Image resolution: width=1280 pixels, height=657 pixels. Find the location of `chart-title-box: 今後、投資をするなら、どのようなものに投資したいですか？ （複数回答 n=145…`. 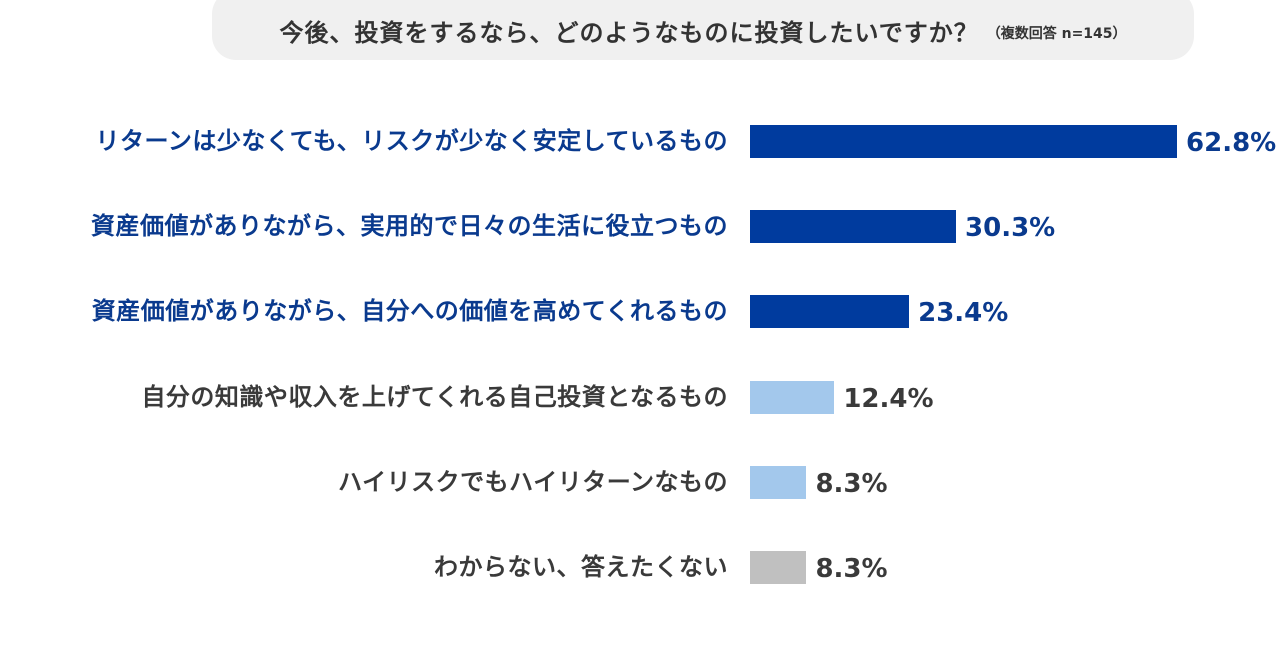

chart-title-box: 今後、投資をするなら、どのようなものに投資したいですか？ （複数回答 n=145… is located at coordinates (703, 30).